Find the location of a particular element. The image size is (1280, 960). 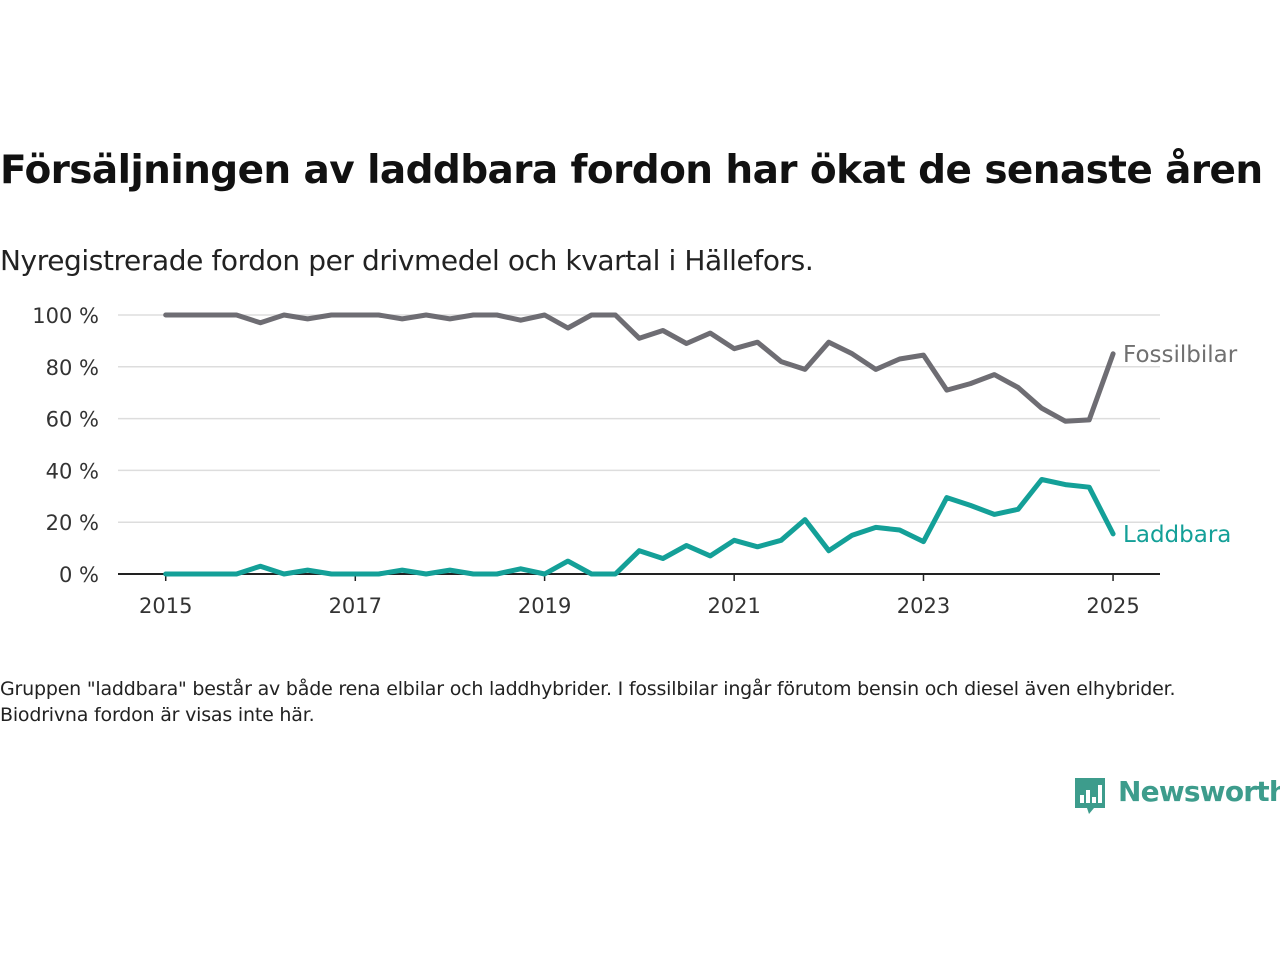

x-axis: 2015 2017 2019 2021 2023 2025 is located at coordinates (639, 595).